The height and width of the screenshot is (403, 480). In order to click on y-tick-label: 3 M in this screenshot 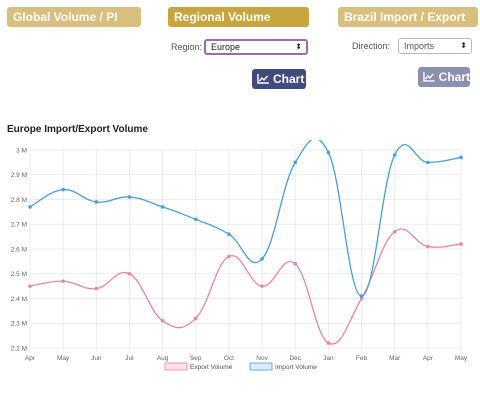, I will do `click(21, 150)`.